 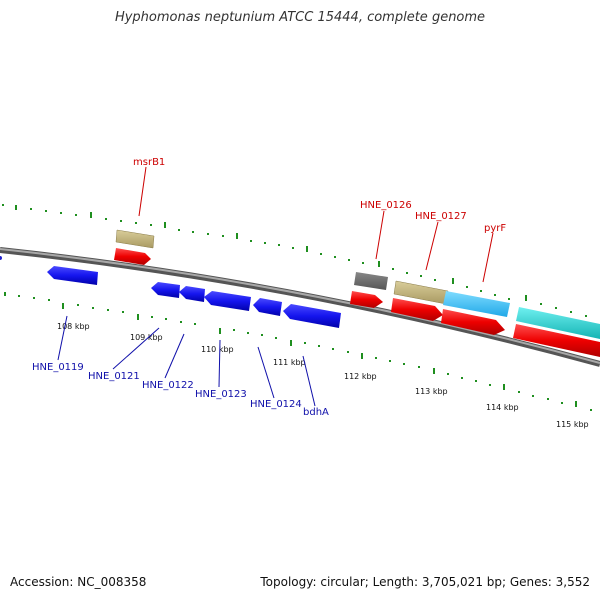 I want to click on plus-leader-lines, so click(x=316, y=224).